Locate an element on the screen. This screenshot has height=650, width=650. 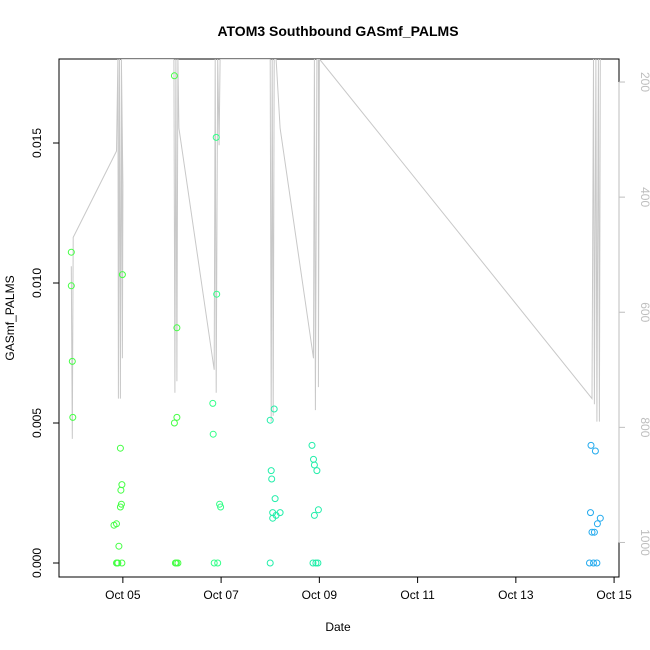
x-axis: Oct 05 Oct 07 Oct 09 Oct 11 Oct 13 Oct 15 is located at coordinates (368, 589).